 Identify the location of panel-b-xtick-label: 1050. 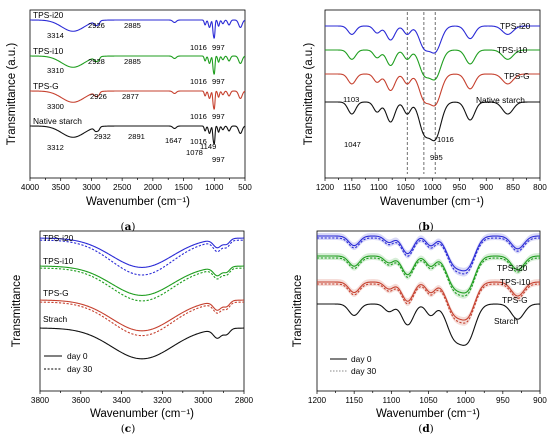
(406, 187).